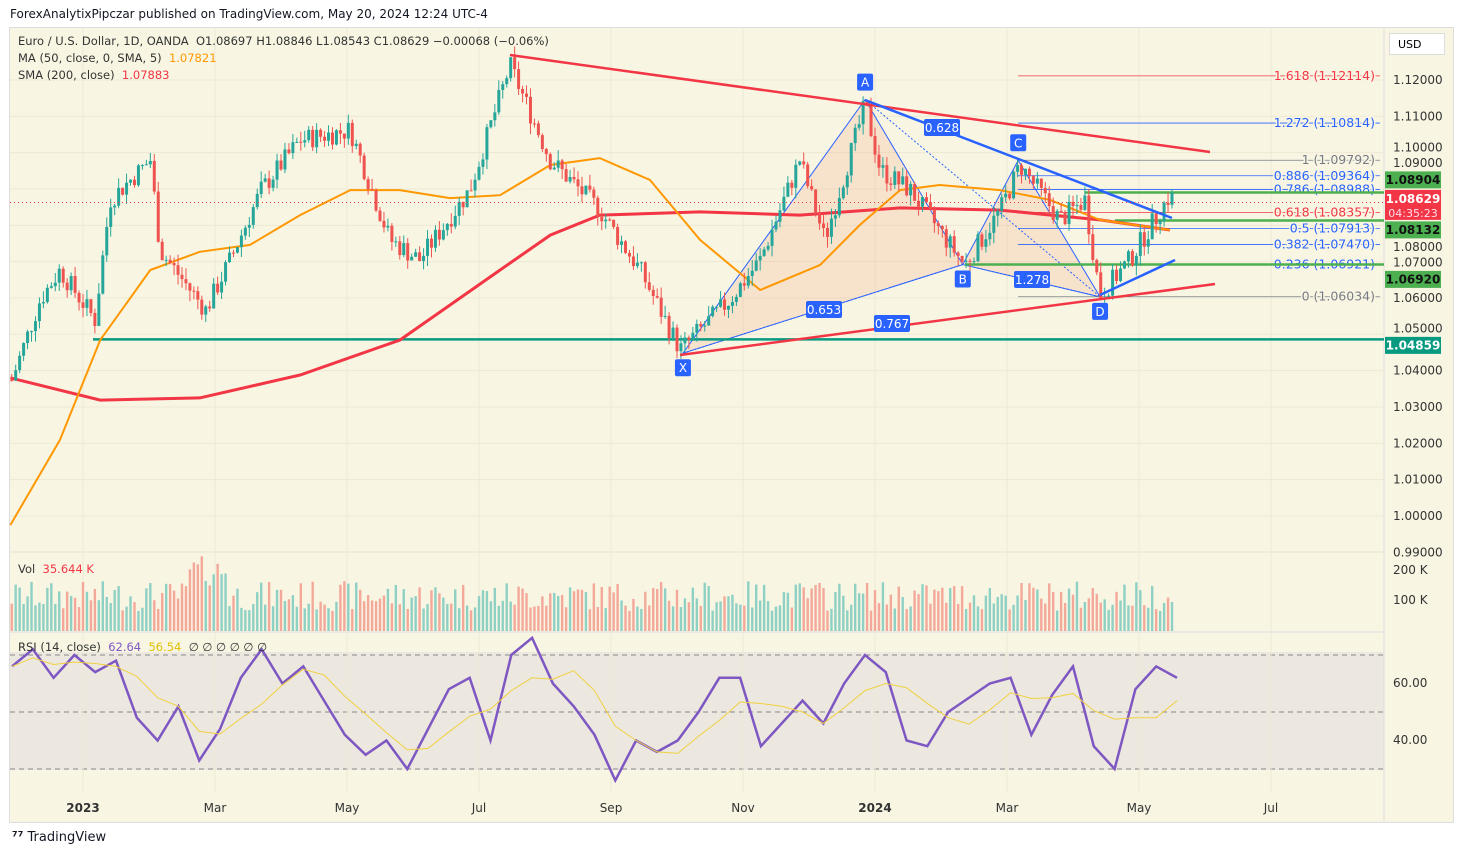  I want to click on rsi-legend: RSI (14, close) 62.64 56.54 ∅ ∅ ∅ ∅ ∅ ∅, so click(142, 647).